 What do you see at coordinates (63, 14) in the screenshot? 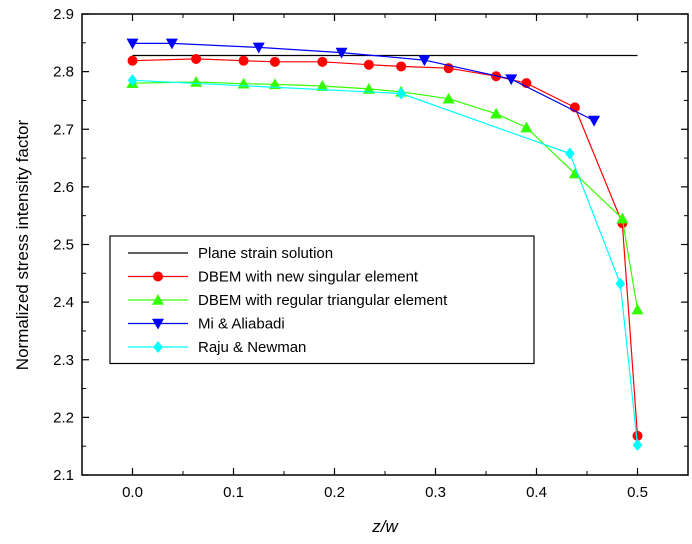
I see `y-tick-label: 2.9` at bounding box center [63, 14].